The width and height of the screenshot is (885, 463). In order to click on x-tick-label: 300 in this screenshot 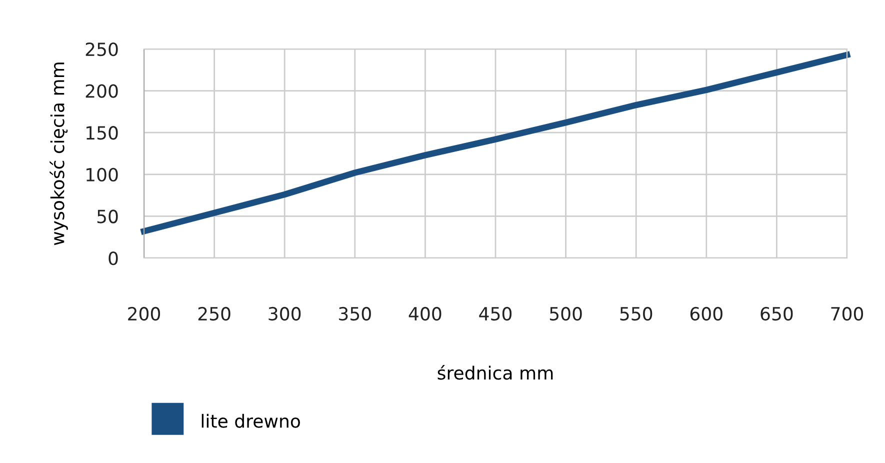, I will do `click(284, 313)`.